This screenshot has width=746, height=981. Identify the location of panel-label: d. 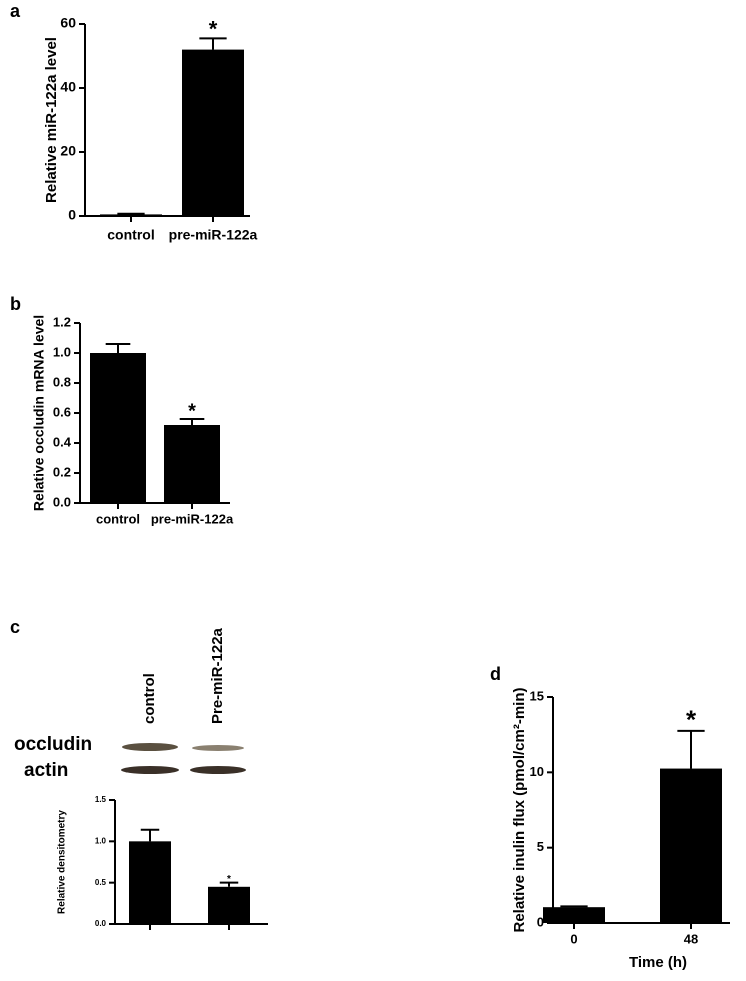
(495, 674).